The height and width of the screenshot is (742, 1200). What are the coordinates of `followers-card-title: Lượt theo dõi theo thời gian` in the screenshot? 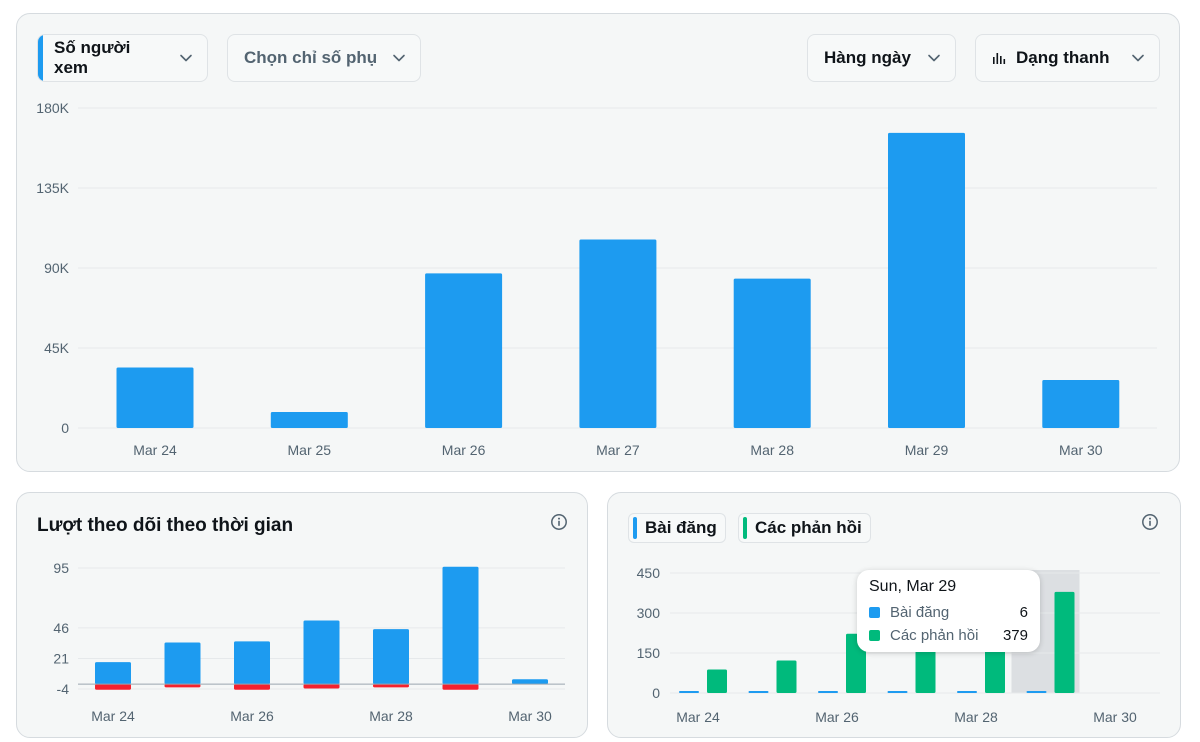 It's located at (165, 525).